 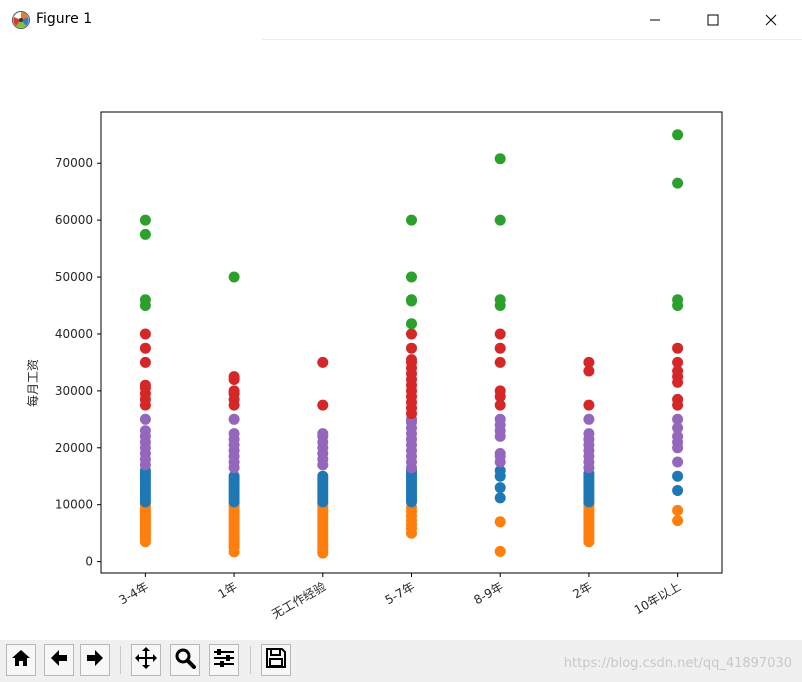 I want to click on window-titlebar: Figure 1, so click(x=401, y=20).